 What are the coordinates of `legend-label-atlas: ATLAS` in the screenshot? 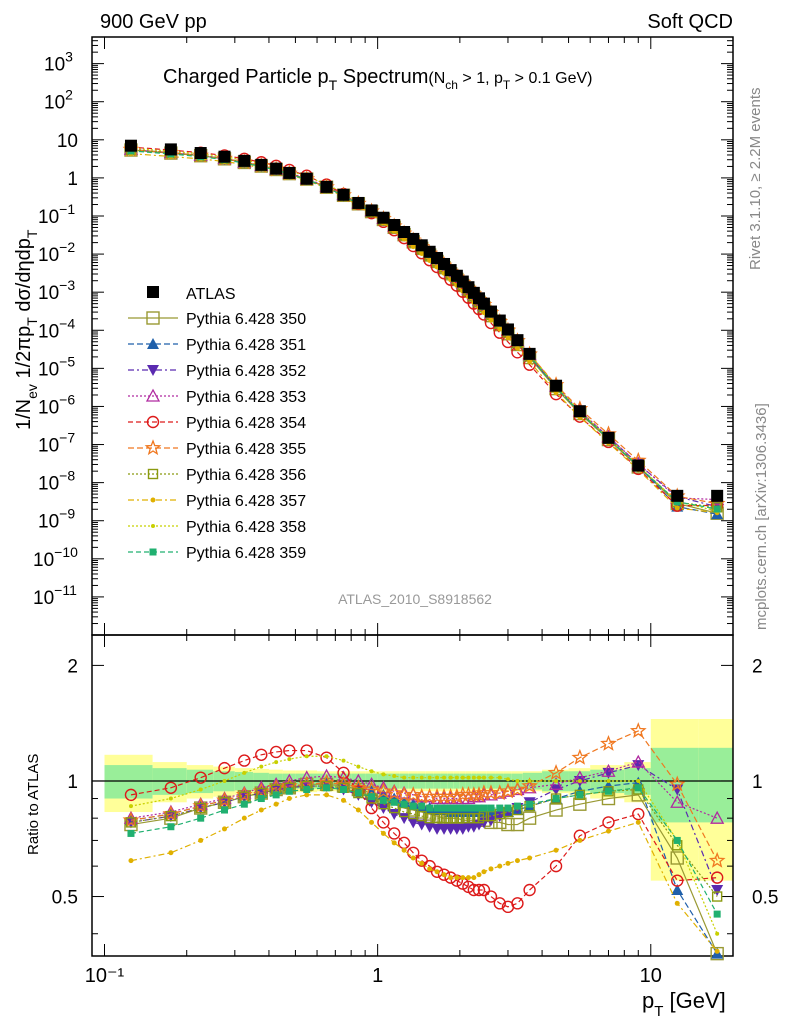 It's located at (211, 294).